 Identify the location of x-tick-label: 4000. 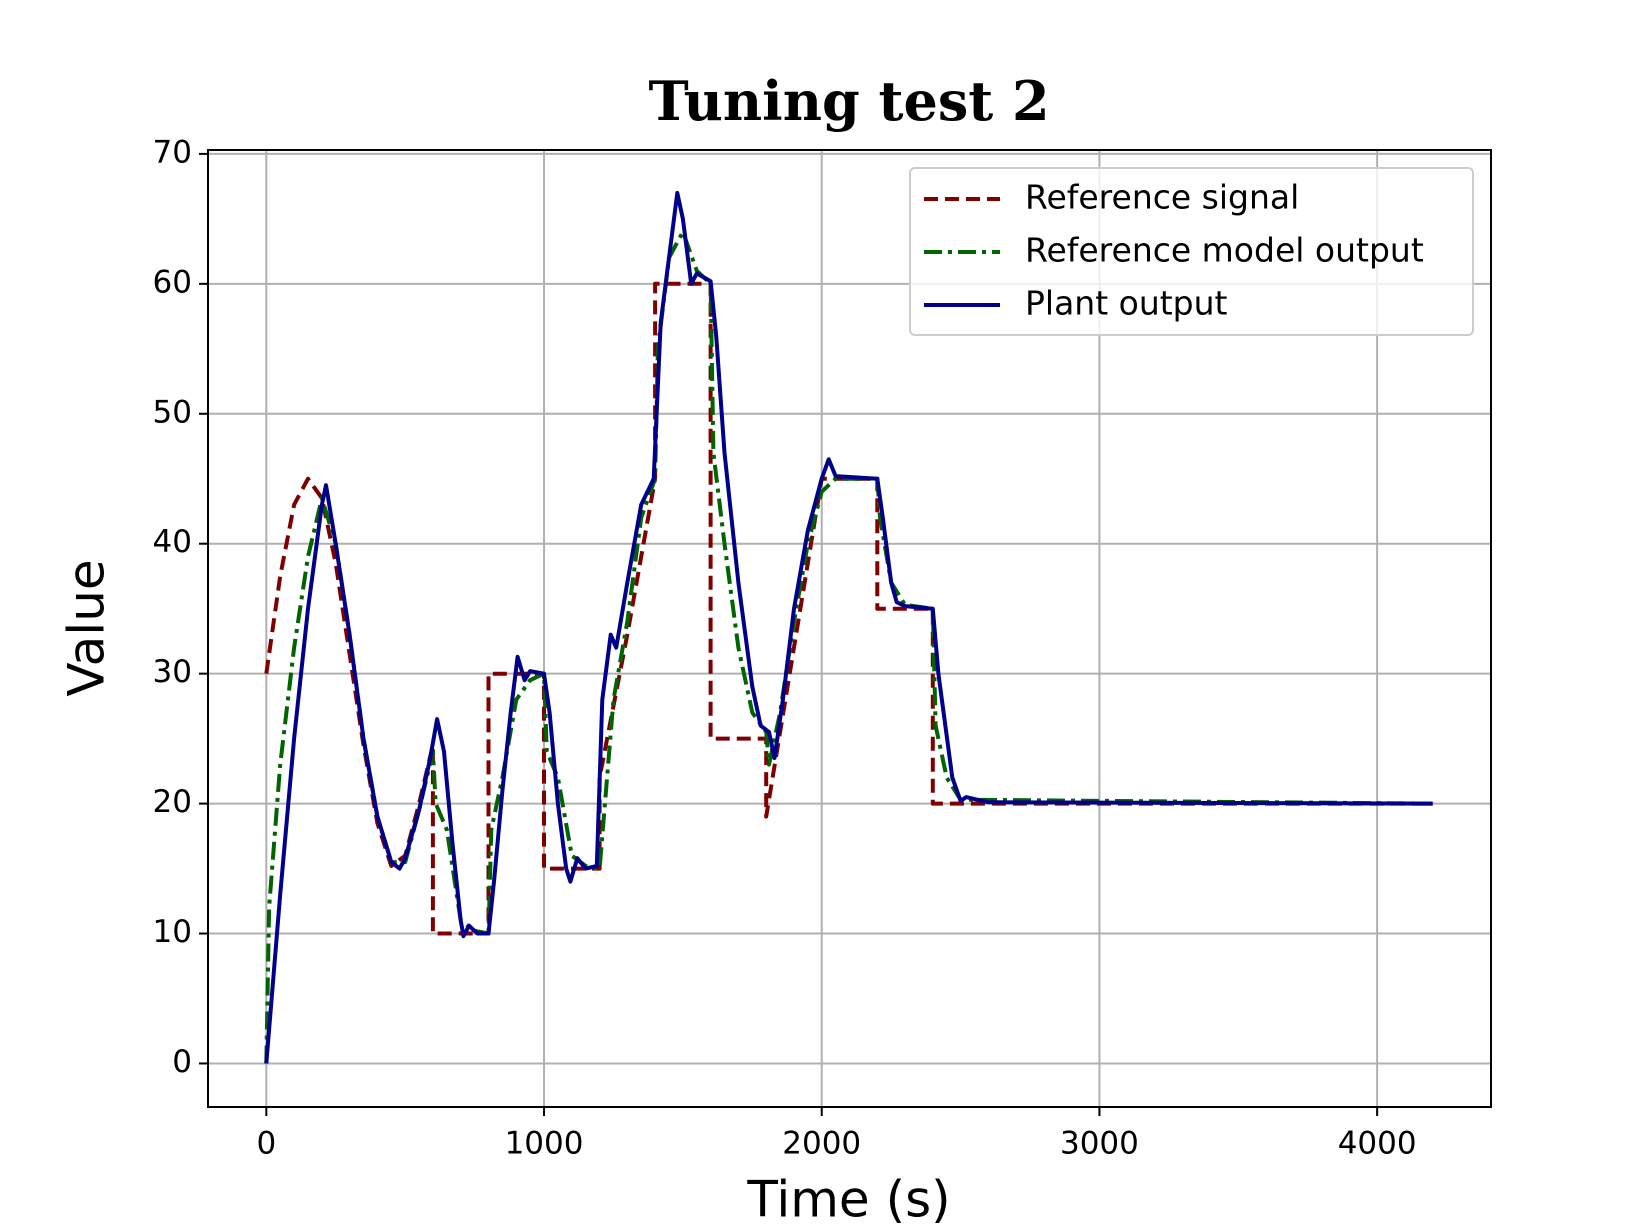
(1377, 1144).